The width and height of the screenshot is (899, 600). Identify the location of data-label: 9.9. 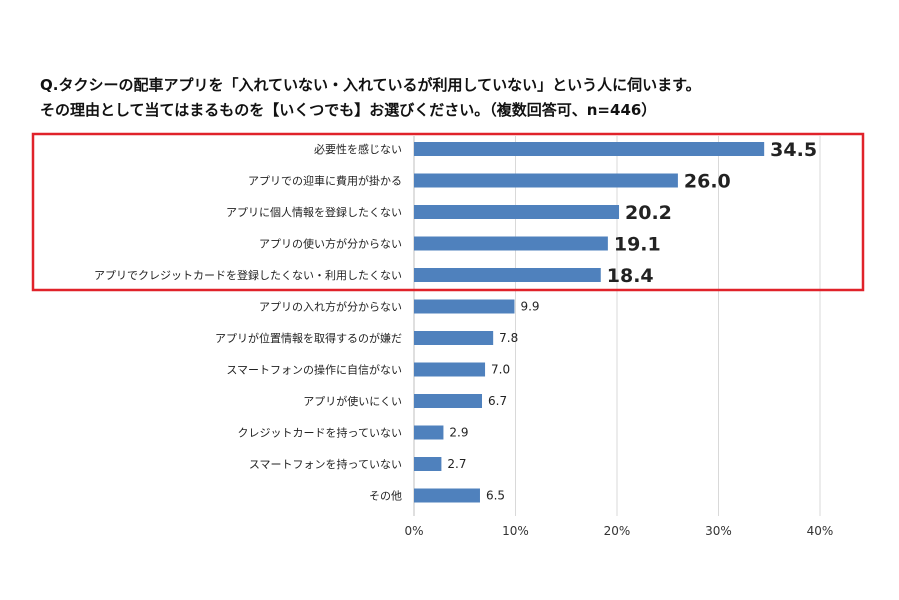
(529, 307).